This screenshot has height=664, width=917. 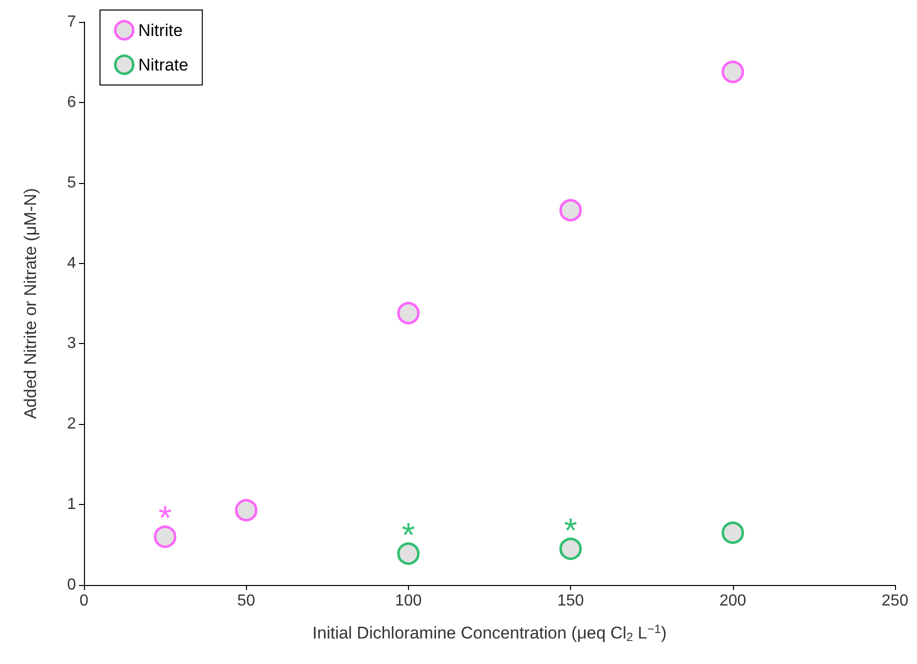 What do you see at coordinates (71, 263) in the screenshot?
I see `y-tick-label: 4` at bounding box center [71, 263].